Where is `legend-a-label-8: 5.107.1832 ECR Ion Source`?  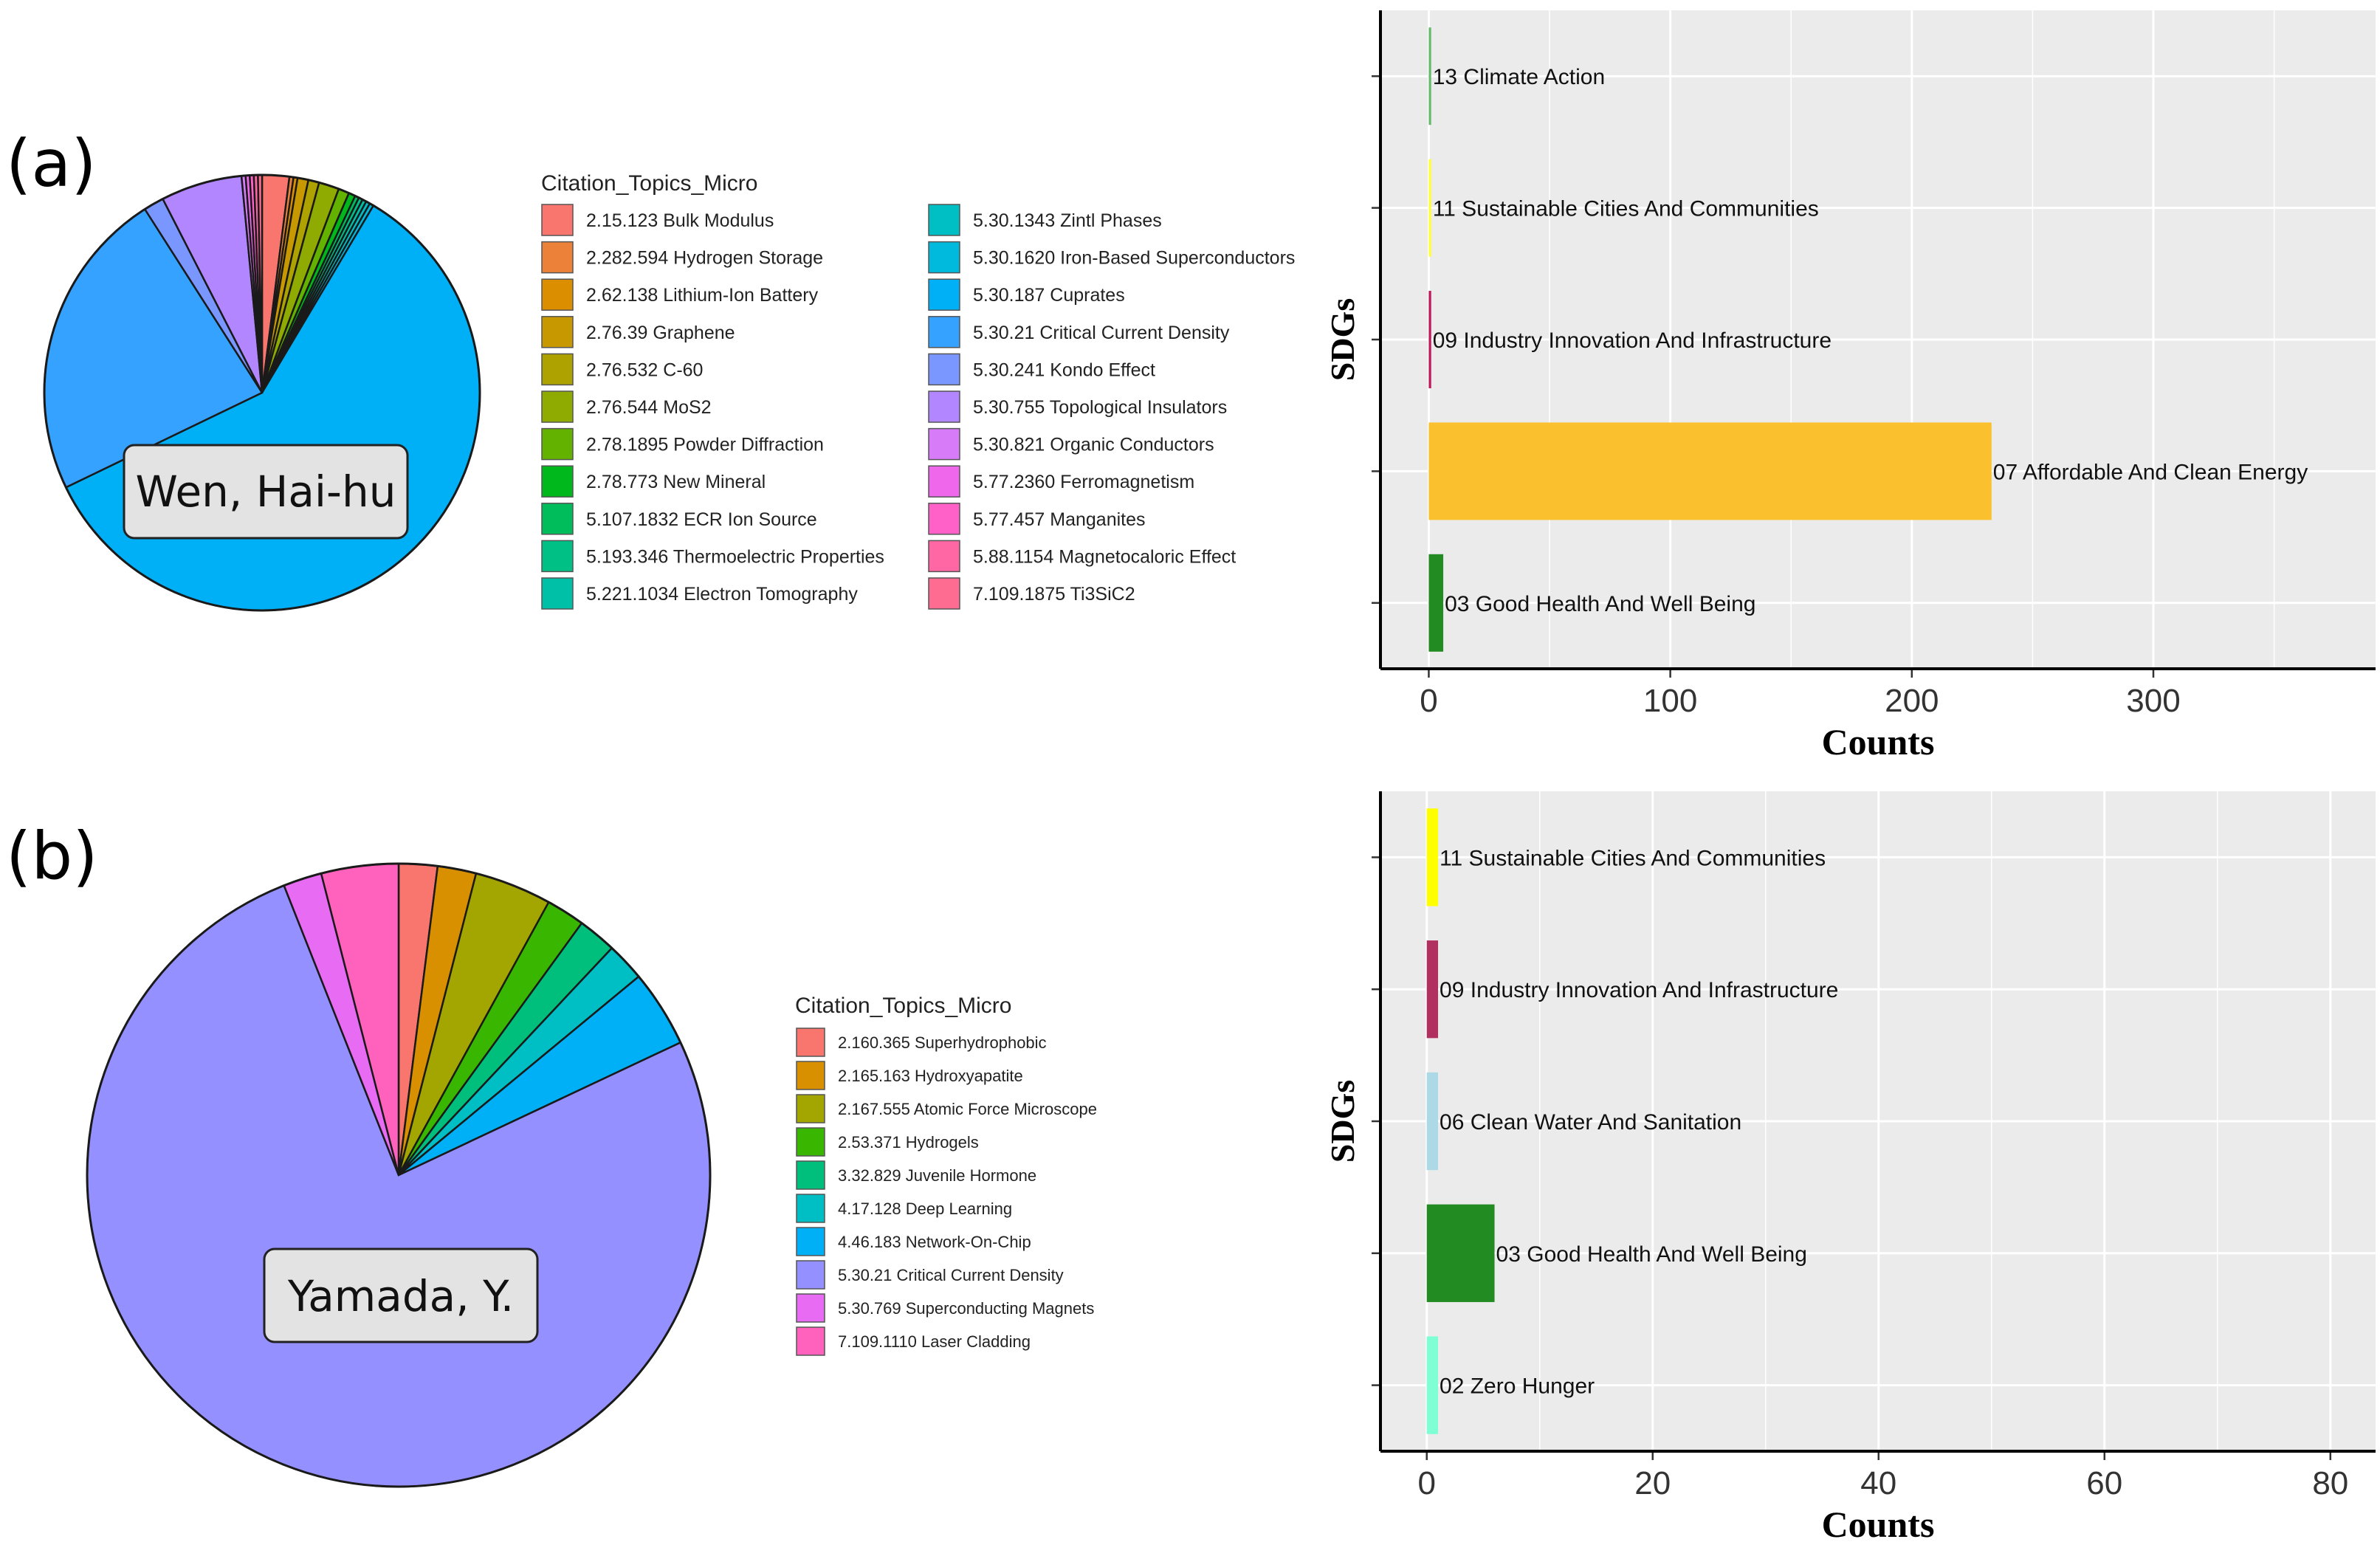
legend-a-label-8: 5.107.1832 ECR Ion Source is located at coordinates (701, 519).